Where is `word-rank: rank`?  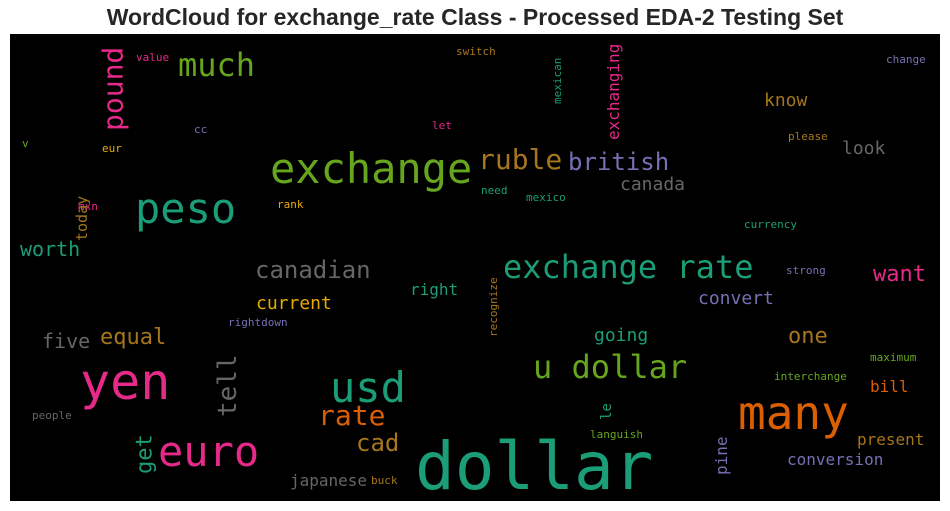
word-rank: rank is located at coordinates (290, 204).